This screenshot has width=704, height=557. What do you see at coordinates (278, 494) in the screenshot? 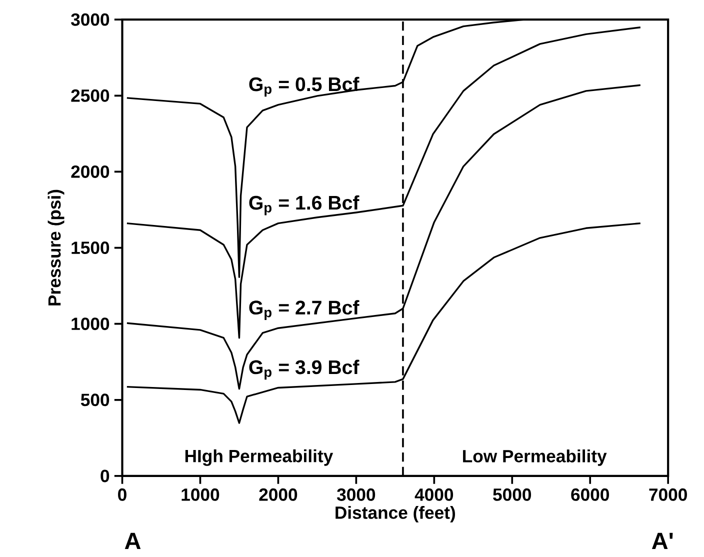
I see `x-tick-label: 2000` at bounding box center [278, 494].